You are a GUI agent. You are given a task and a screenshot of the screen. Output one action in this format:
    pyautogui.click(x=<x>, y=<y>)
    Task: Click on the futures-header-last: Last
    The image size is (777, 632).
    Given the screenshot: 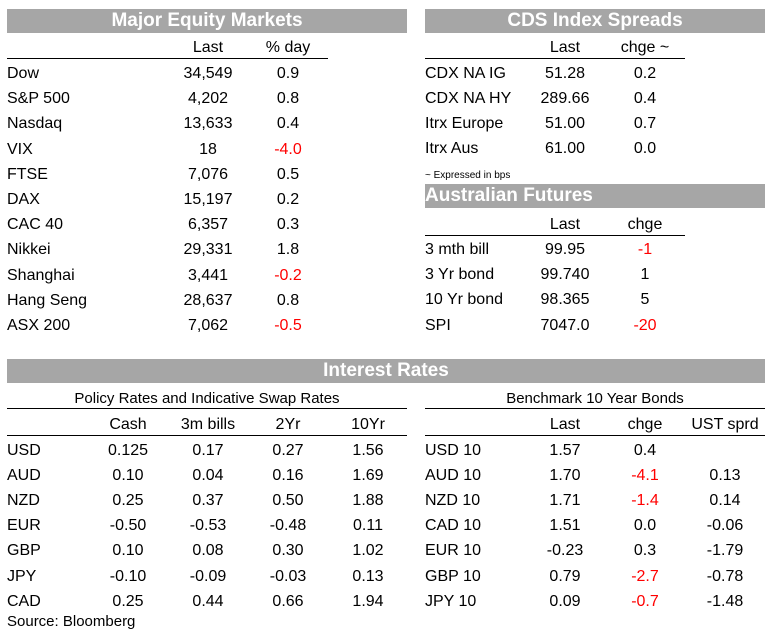 What is the action you would take?
    pyautogui.click(x=565, y=224)
    